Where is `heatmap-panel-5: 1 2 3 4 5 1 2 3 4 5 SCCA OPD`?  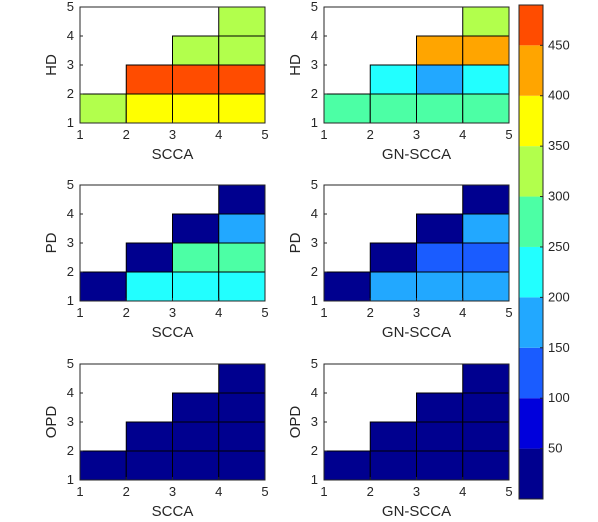
heatmap-panel-5: 1 2 3 4 5 1 2 3 4 5 SCCA OPD is located at coordinates (156, 438).